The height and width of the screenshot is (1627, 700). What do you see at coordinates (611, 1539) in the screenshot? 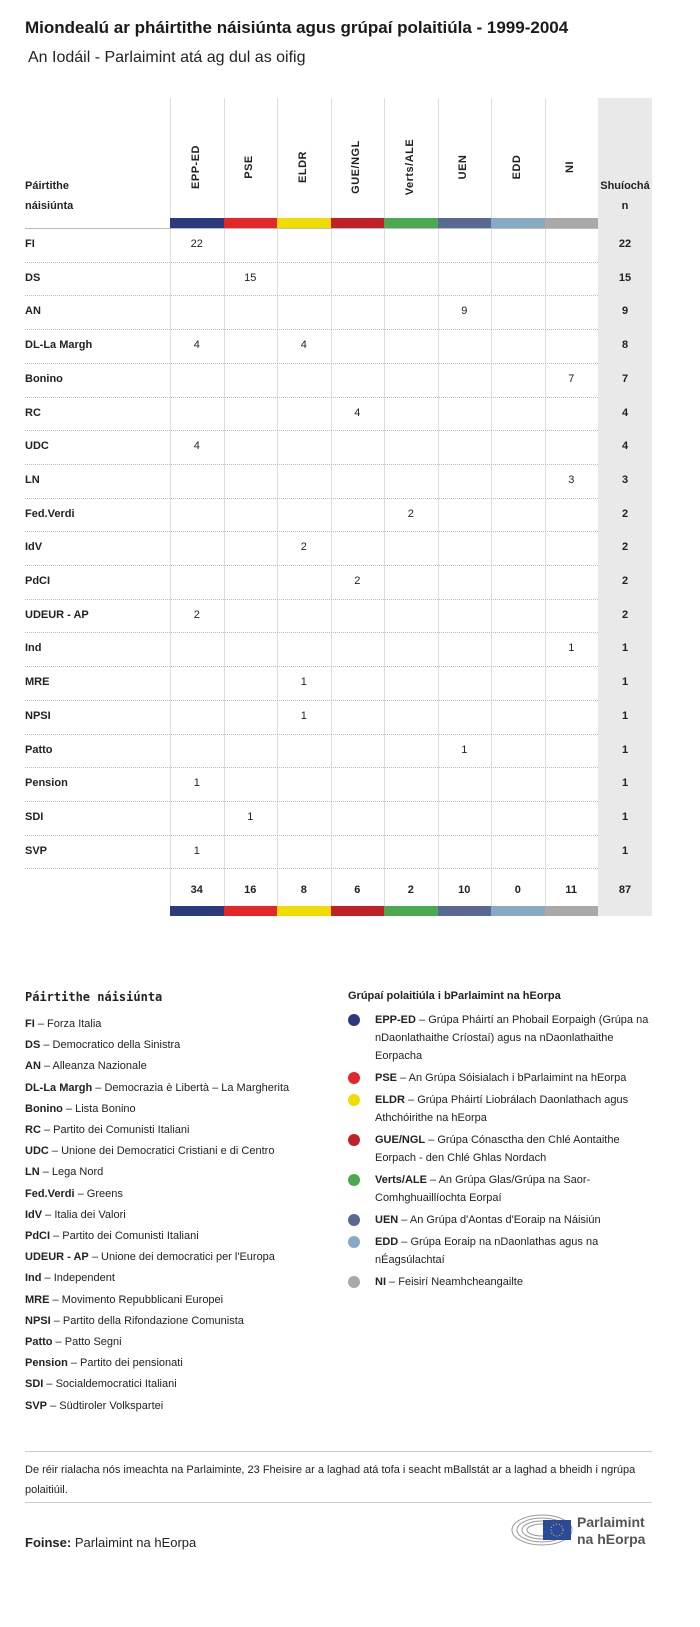
I see `svg-text: na hEorpa` at bounding box center [611, 1539].